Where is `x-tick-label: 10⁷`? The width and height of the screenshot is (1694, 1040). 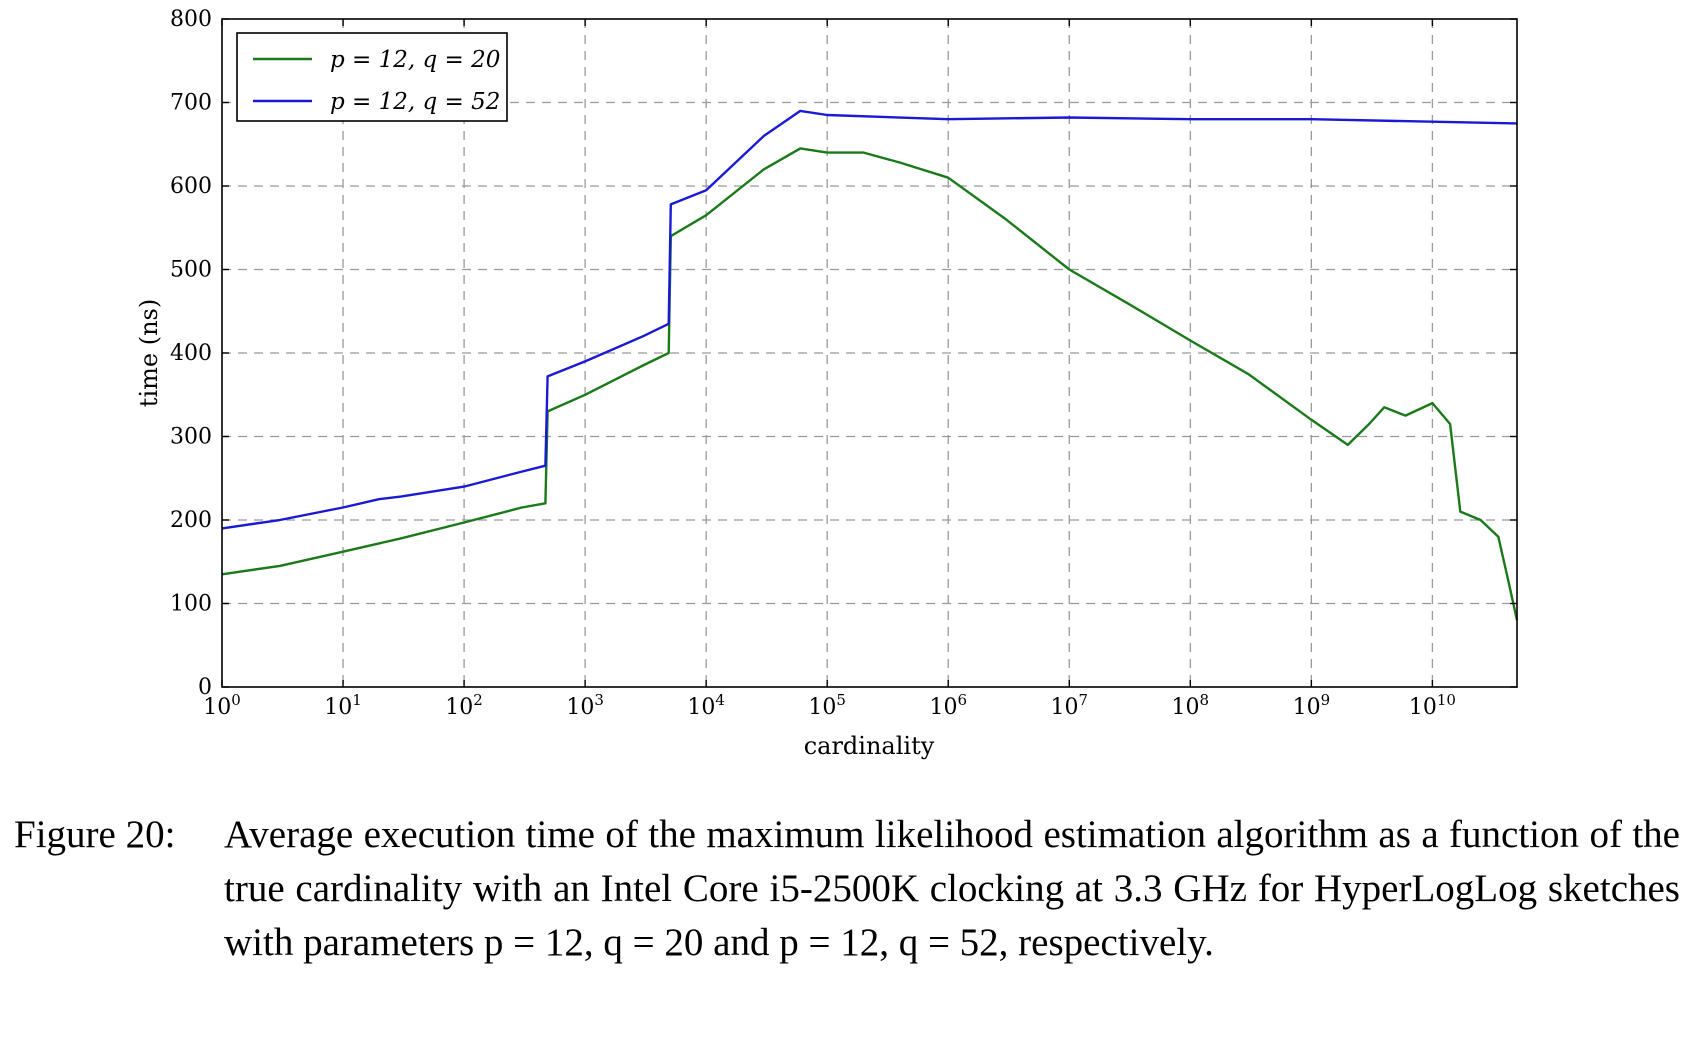
x-tick-label: 10⁷ is located at coordinates (1070, 705).